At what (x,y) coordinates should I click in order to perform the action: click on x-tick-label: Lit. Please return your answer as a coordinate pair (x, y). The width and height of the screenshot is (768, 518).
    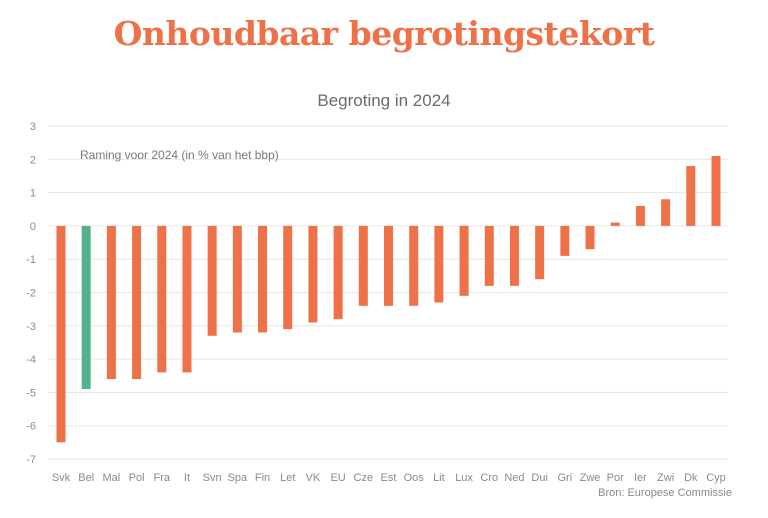
    Looking at the image, I should click on (439, 478).